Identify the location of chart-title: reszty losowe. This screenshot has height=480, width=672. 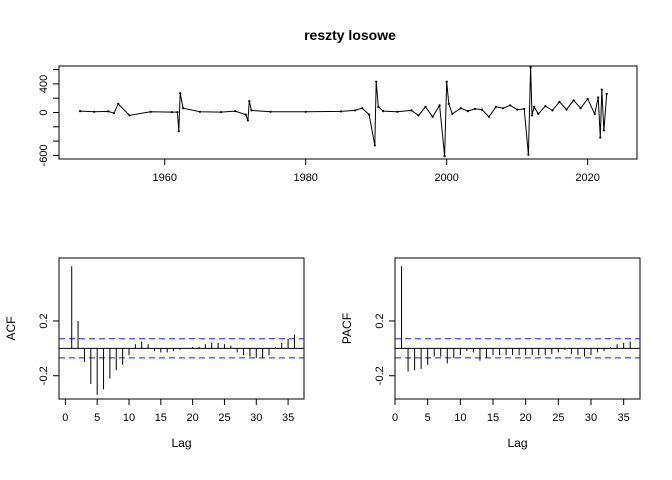
(350, 35).